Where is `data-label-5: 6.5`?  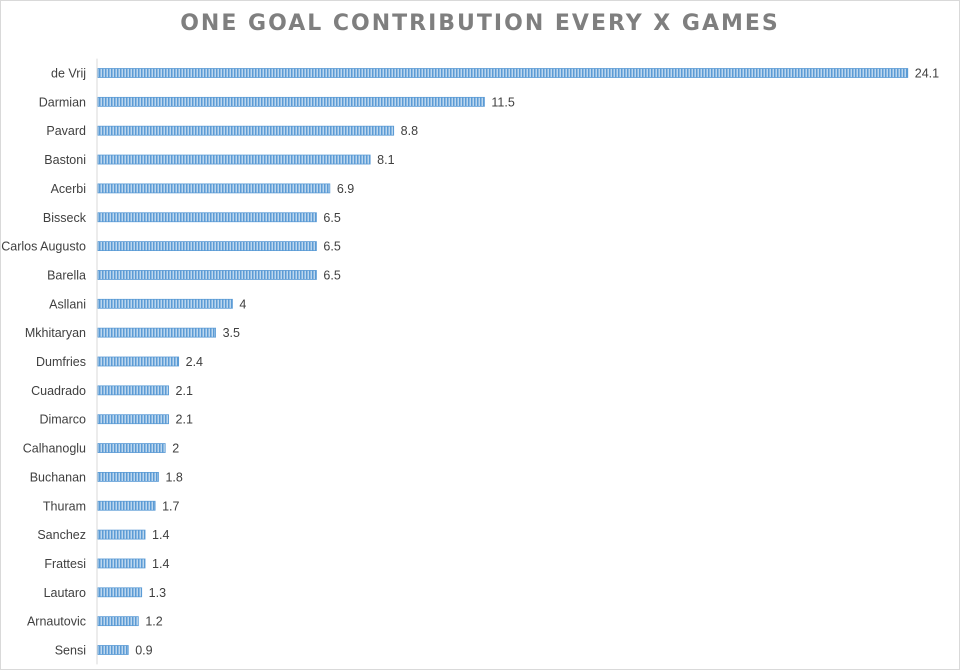 data-label-5: 6.5 is located at coordinates (331, 218).